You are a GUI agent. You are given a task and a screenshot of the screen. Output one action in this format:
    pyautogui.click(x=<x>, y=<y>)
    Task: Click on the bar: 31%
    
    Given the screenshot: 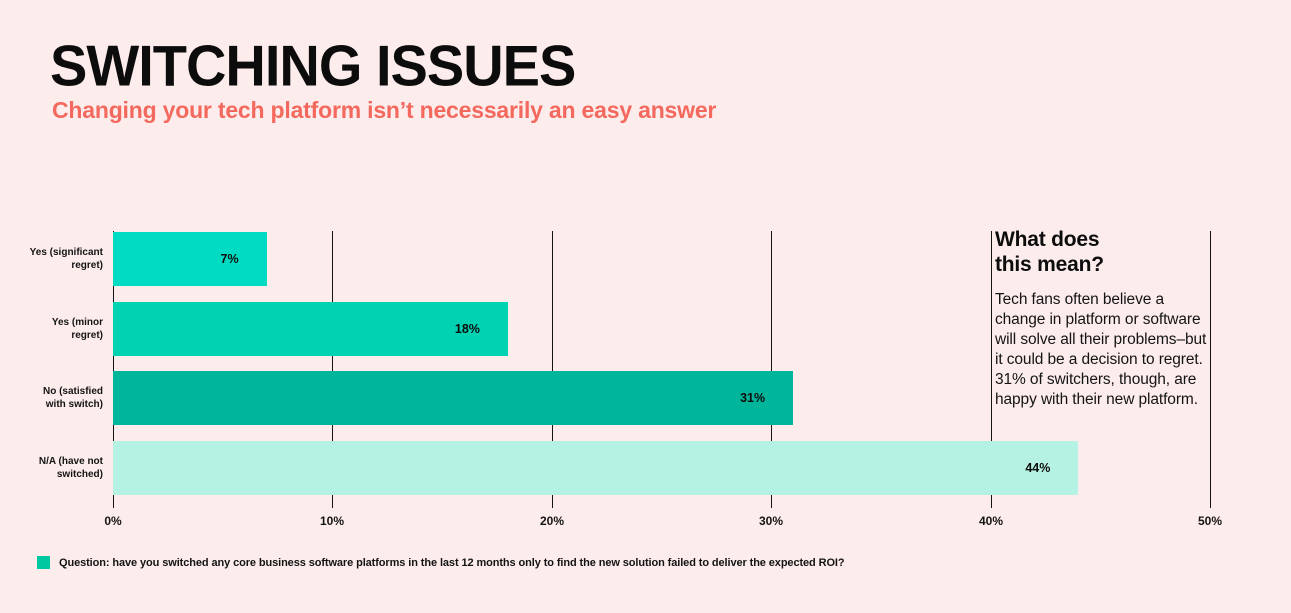 What is the action you would take?
    pyautogui.click(x=453, y=398)
    